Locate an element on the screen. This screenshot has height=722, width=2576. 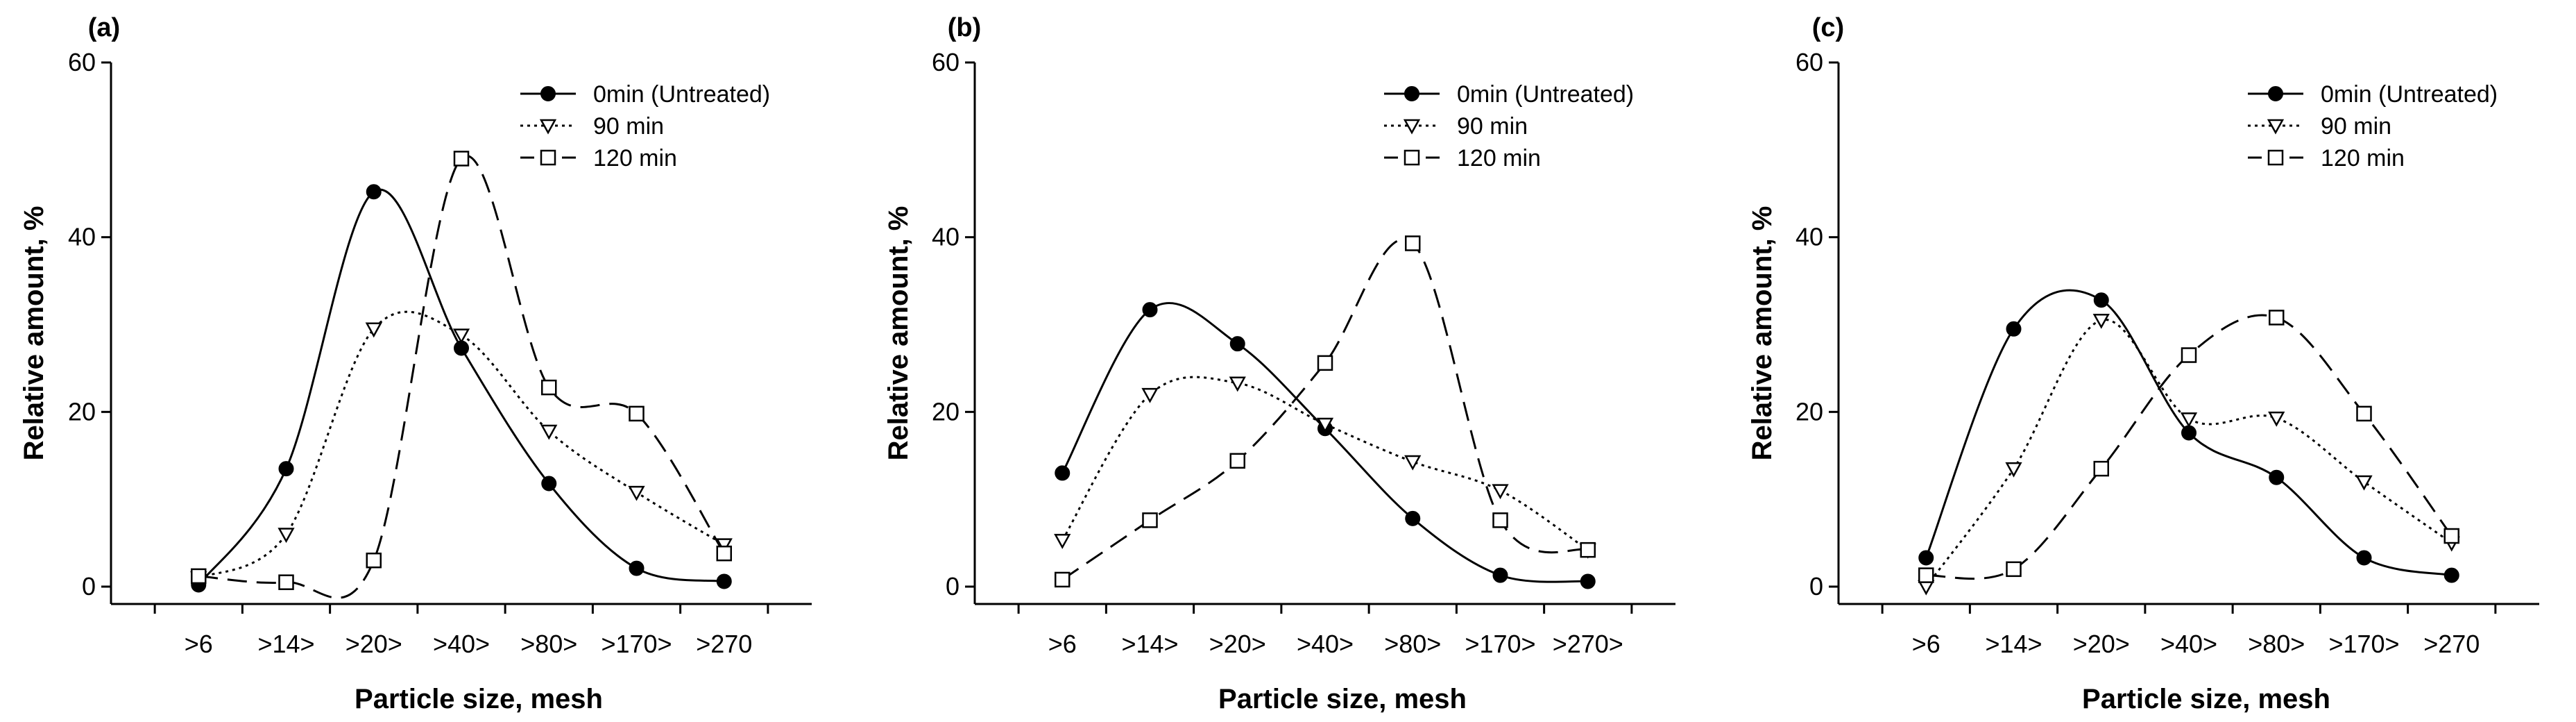
x-tick-label: >20> is located at coordinates (374, 644).